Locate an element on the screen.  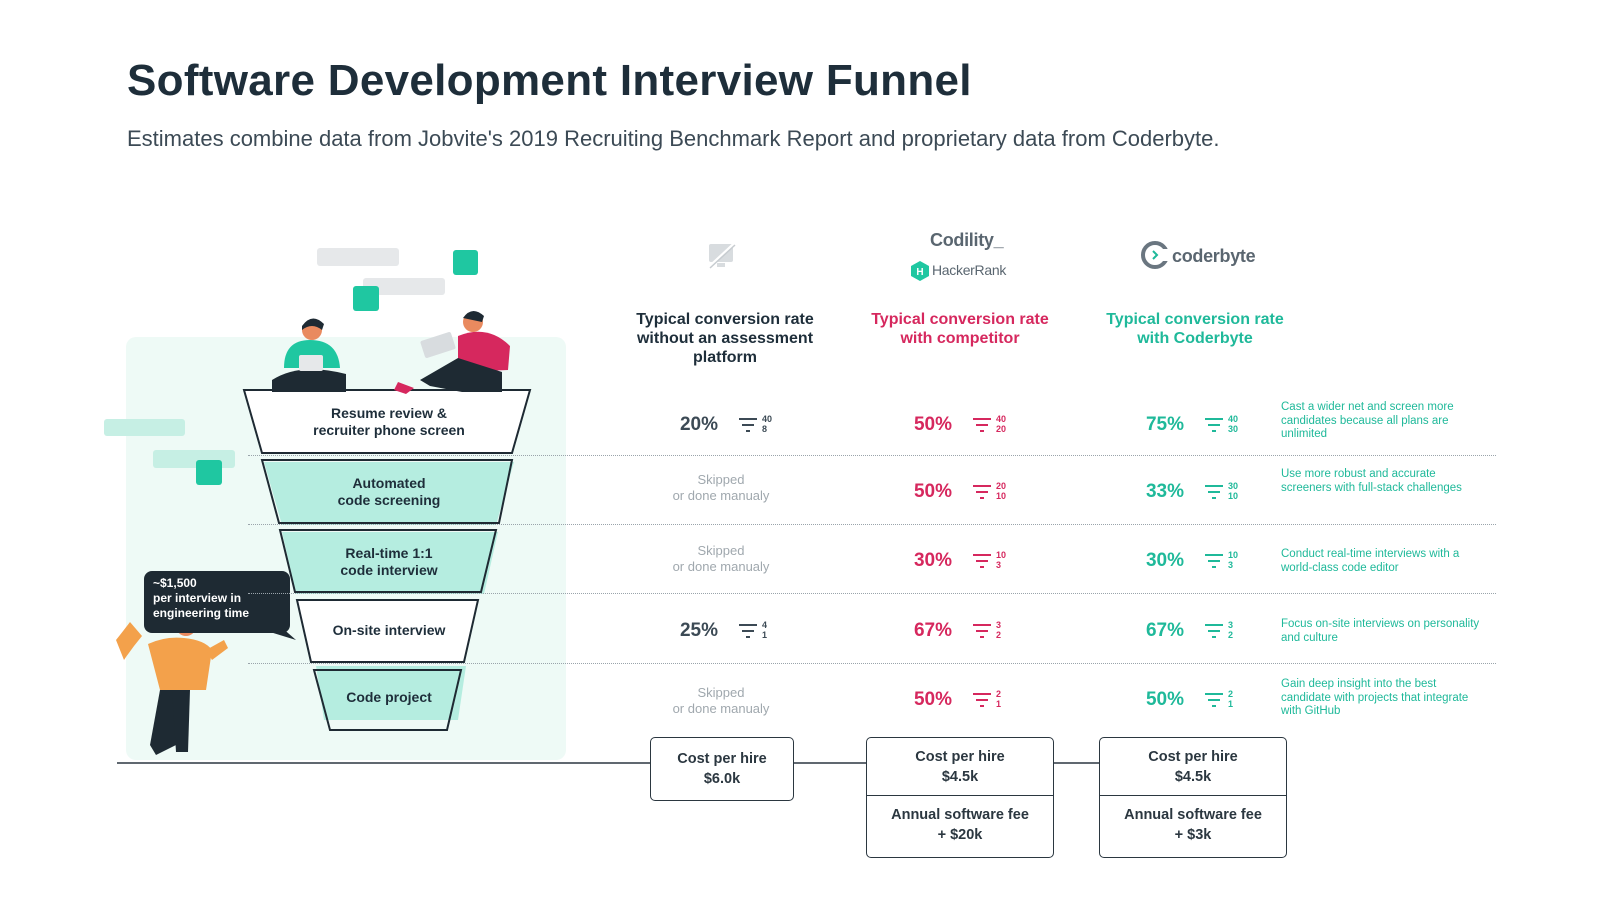
coderbyte-logo: coderbyte is located at coordinates (1214, 256).